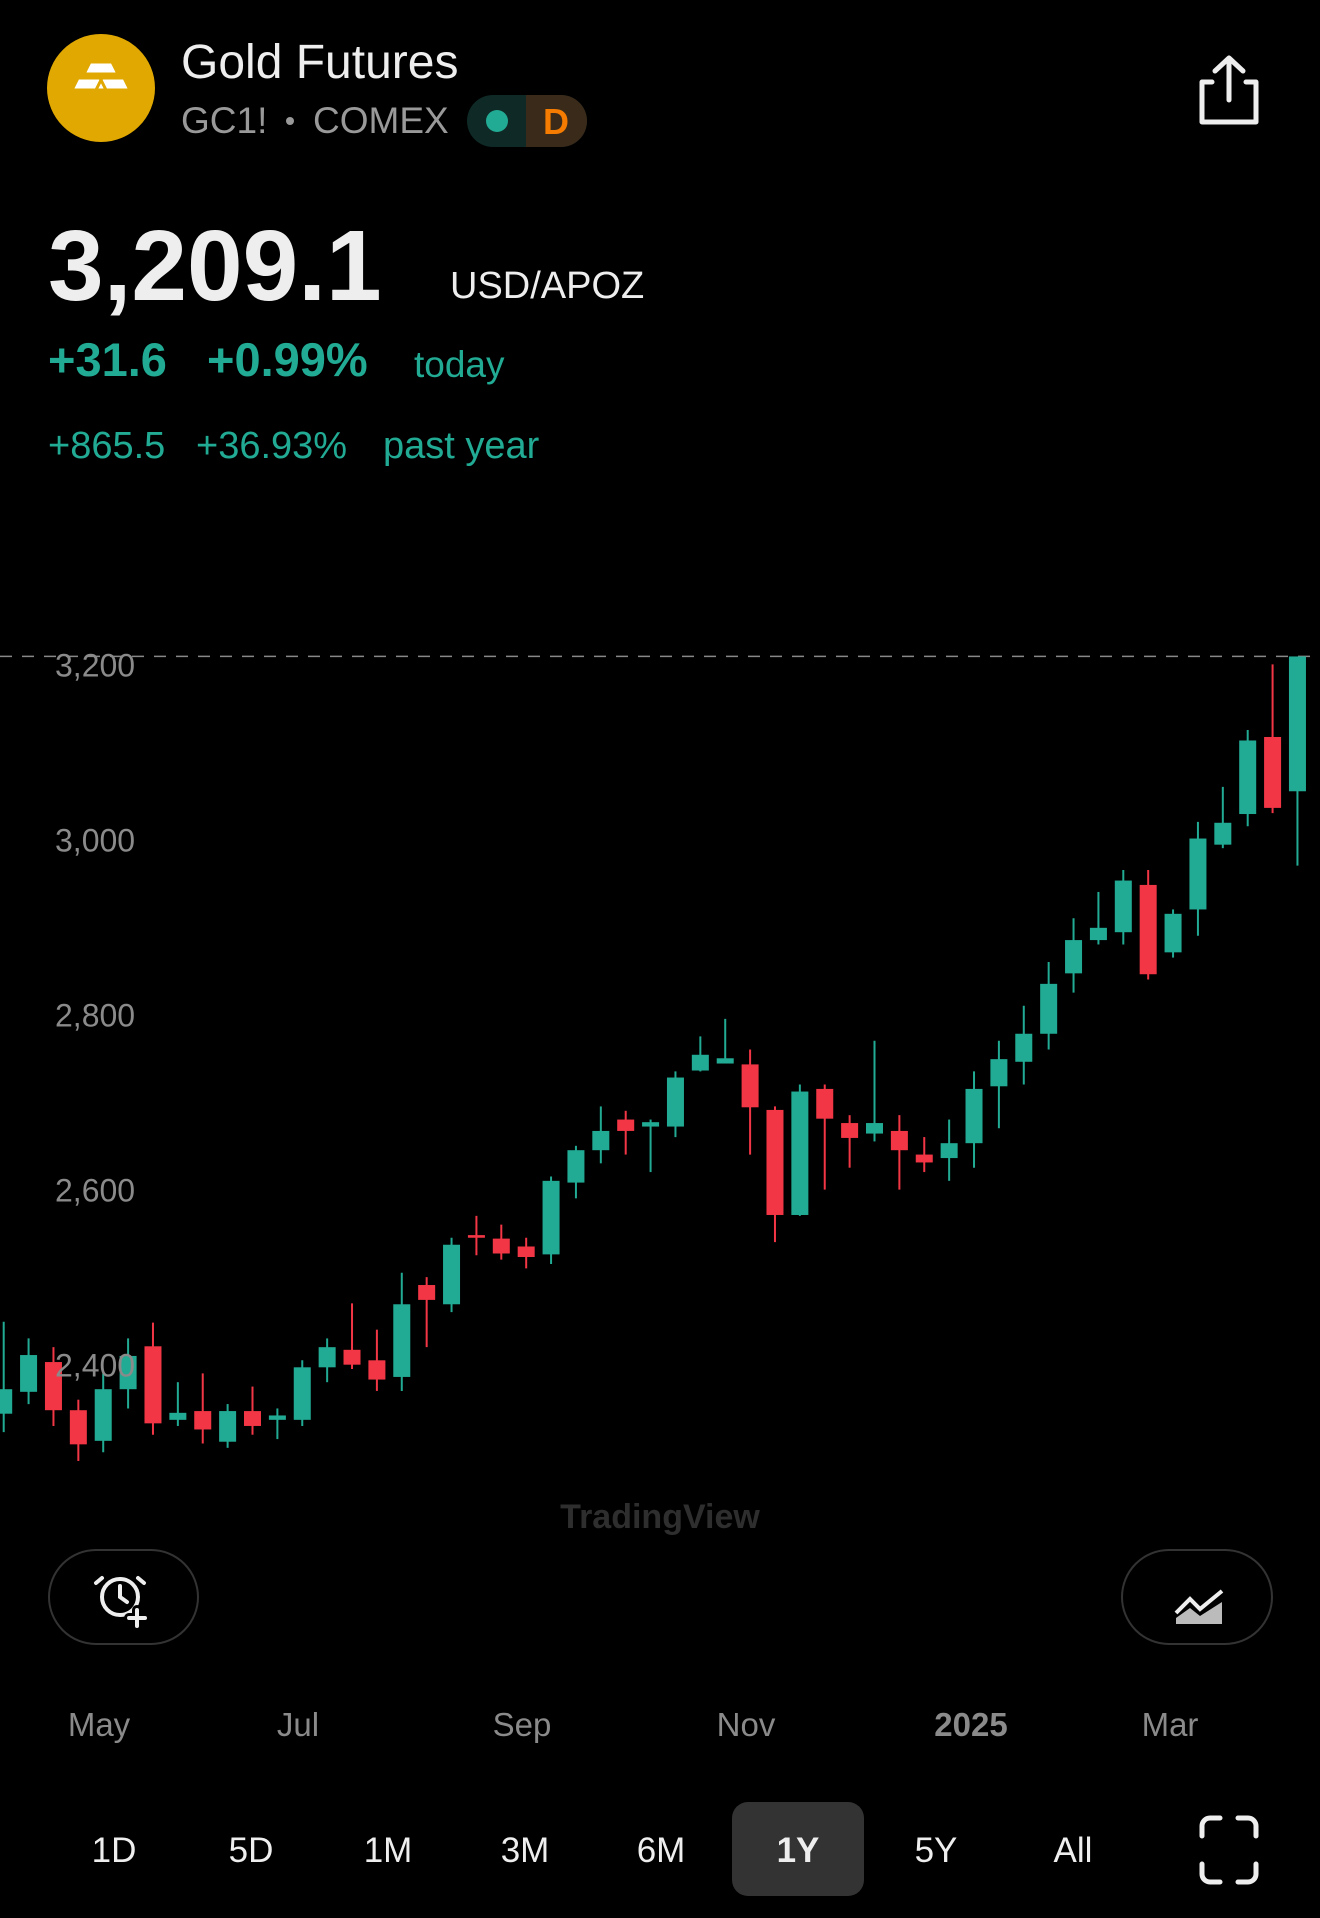 This screenshot has width=1320, height=1918. Describe the element at coordinates (592, 1849) in the screenshot. I see `range-tabs: 1D 5D 1M 3M 6M 1Y 5Y All` at that location.